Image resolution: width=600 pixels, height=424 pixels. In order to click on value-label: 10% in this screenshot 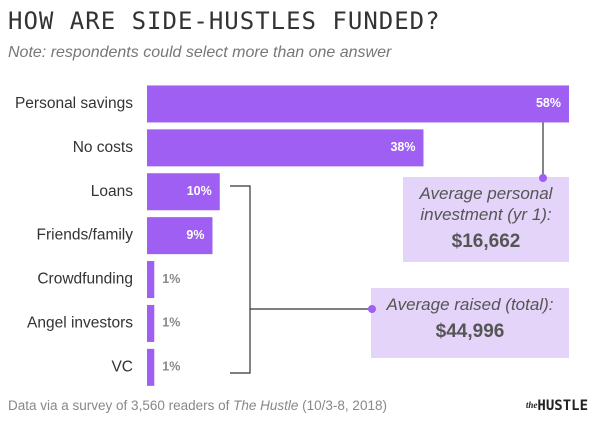, I will do `click(199, 191)`.